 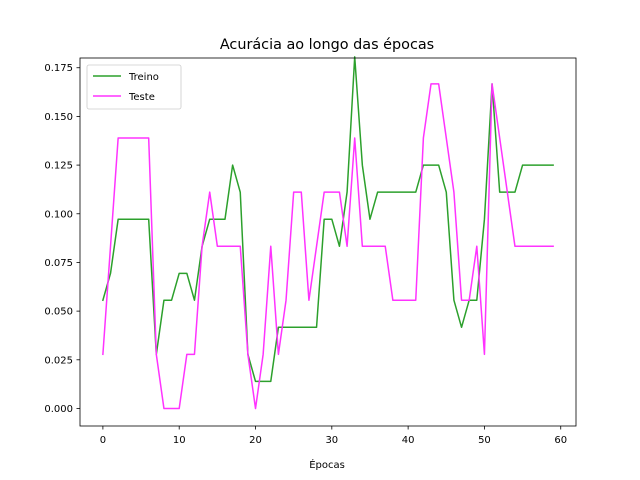 What do you see at coordinates (143, 77) in the screenshot?
I see `legend-label-treino: Treino` at bounding box center [143, 77].